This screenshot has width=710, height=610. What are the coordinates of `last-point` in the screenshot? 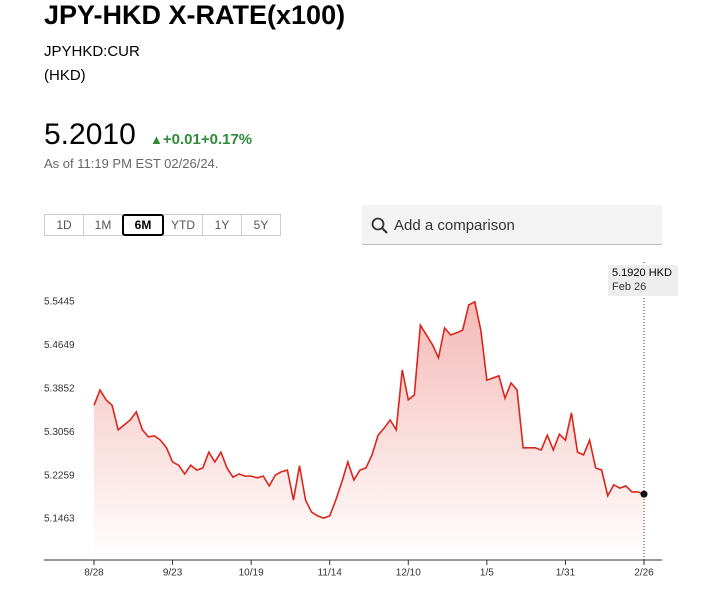 It's located at (644, 494).